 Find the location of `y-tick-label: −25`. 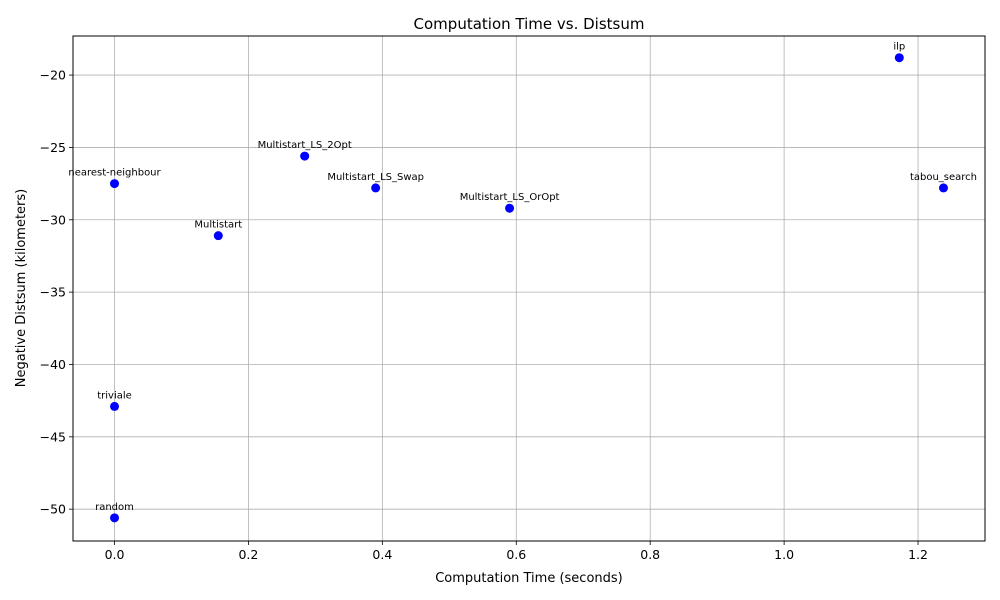

y-tick-label: −25 is located at coordinates (53, 147).